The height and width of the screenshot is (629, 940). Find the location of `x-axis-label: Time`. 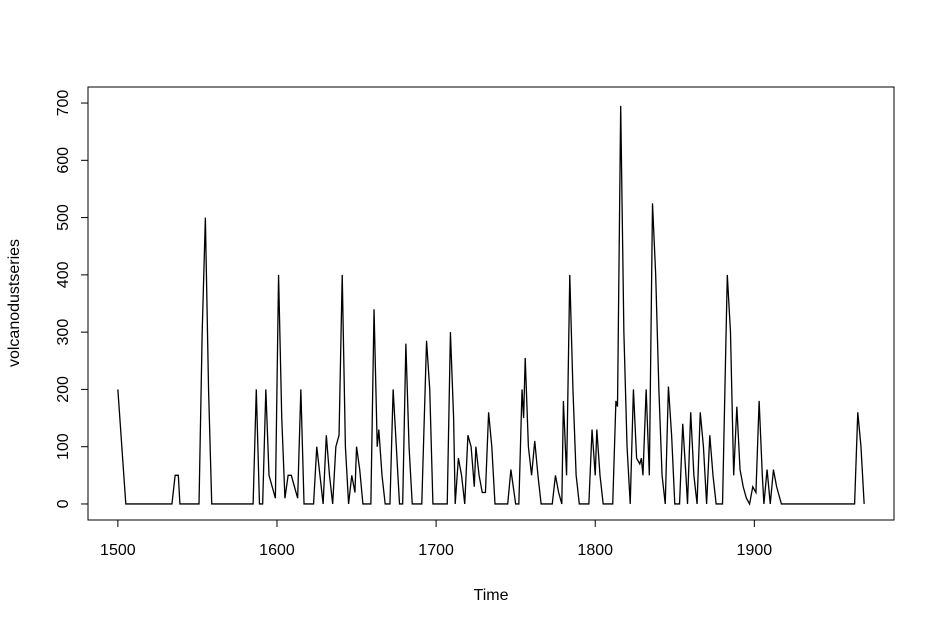

x-axis-label: Time is located at coordinates (491, 595).